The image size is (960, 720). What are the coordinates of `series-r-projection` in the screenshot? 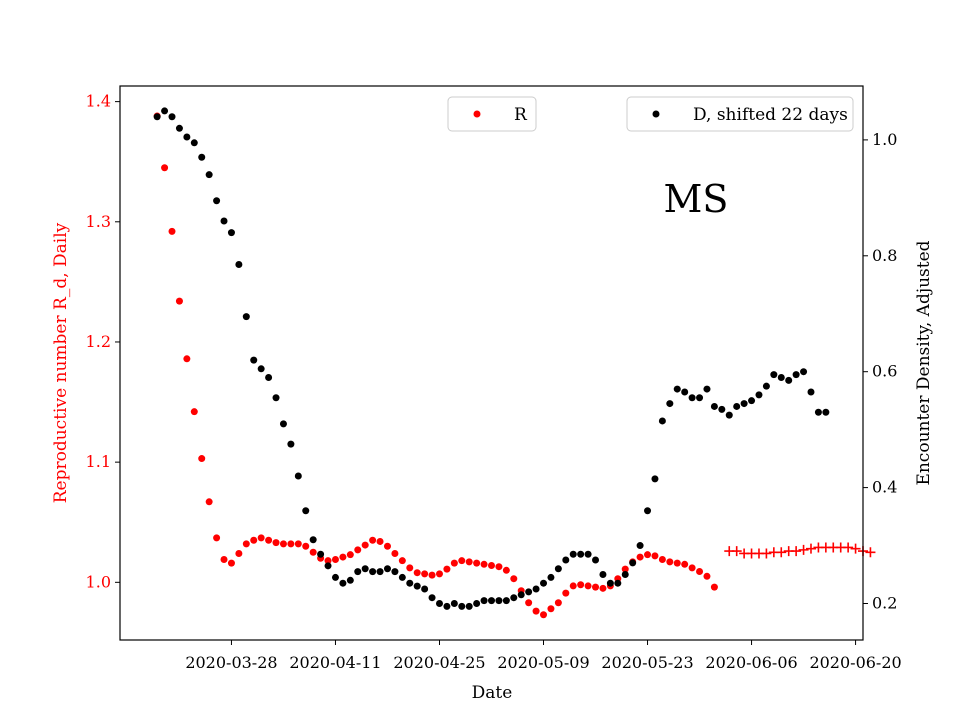 It's located at (800, 550).